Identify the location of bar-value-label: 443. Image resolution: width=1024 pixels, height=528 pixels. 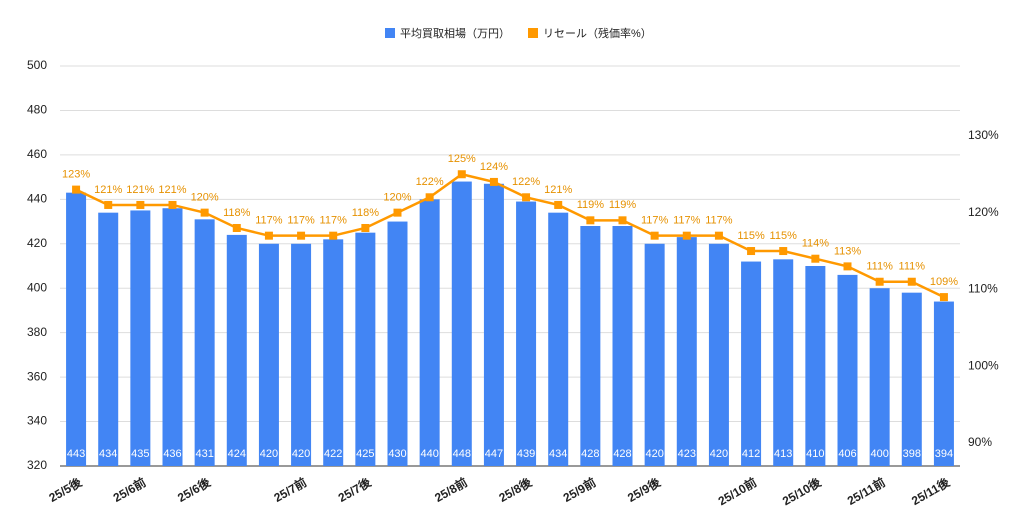
(76, 454).